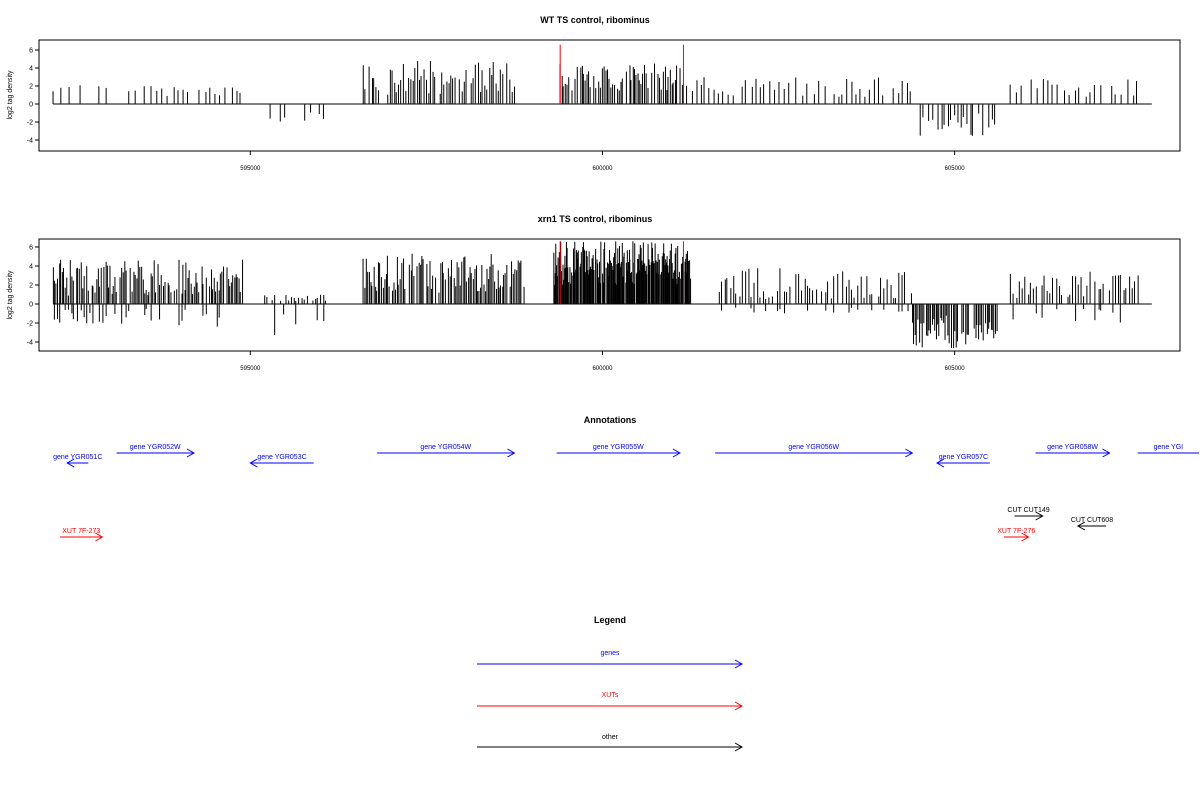  What do you see at coordinates (609, 95) in the screenshot?
I see `wt-track-frame` at bounding box center [609, 95].